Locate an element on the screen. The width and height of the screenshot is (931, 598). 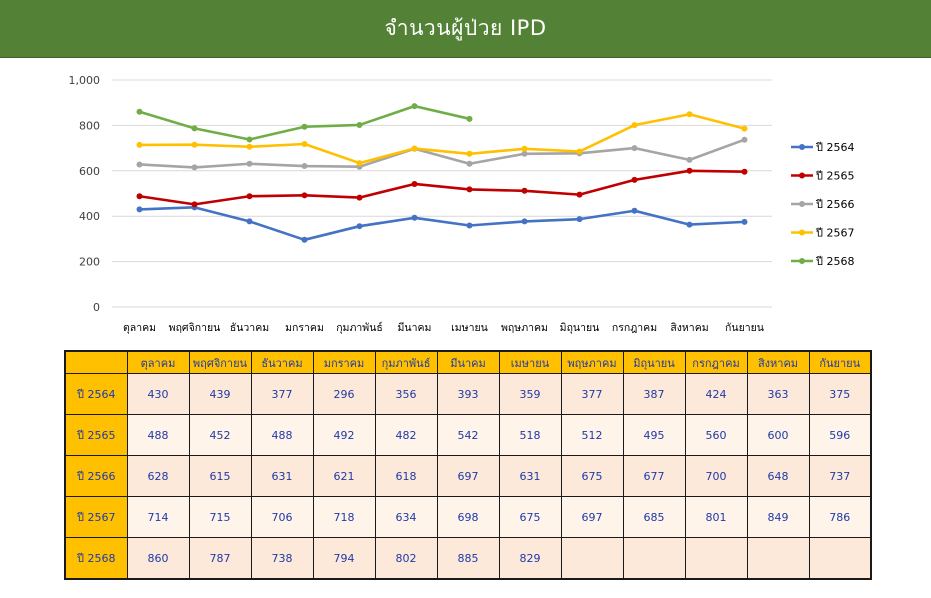
table-cell: 542 is located at coordinates (468, 435).